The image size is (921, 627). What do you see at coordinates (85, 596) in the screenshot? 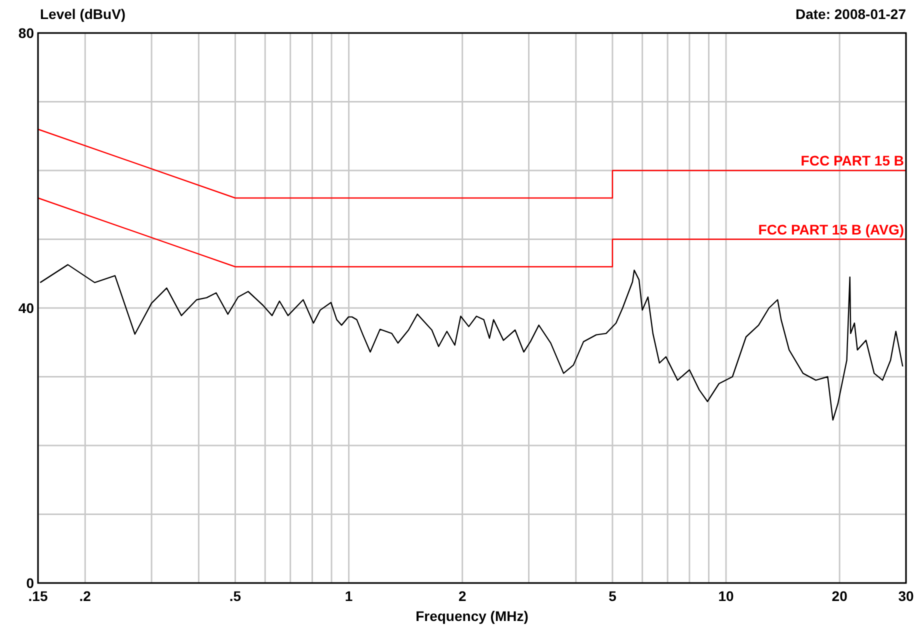
I see `x-tick-label: .2` at bounding box center [85, 596].